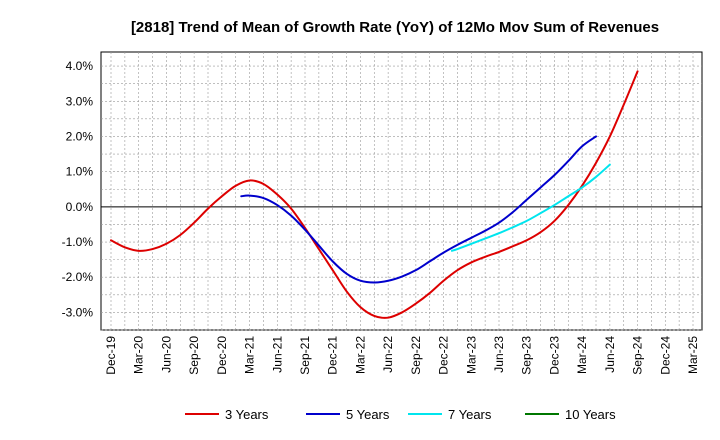 The height and width of the screenshot is (440, 720). What do you see at coordinates (416, 355) in the screenshot?
I see `x-tick-label: Sep-22` at bounding box center [416, 355].